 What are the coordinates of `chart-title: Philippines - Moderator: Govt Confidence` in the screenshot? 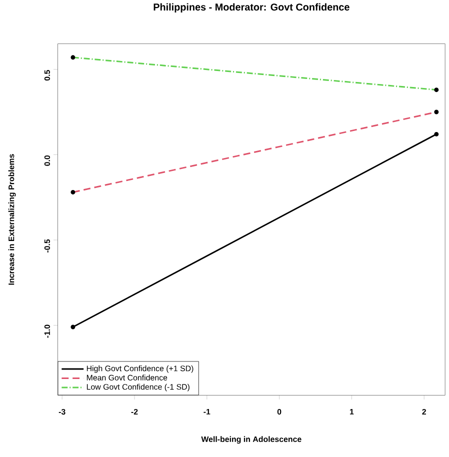 It's located at (252, 8).